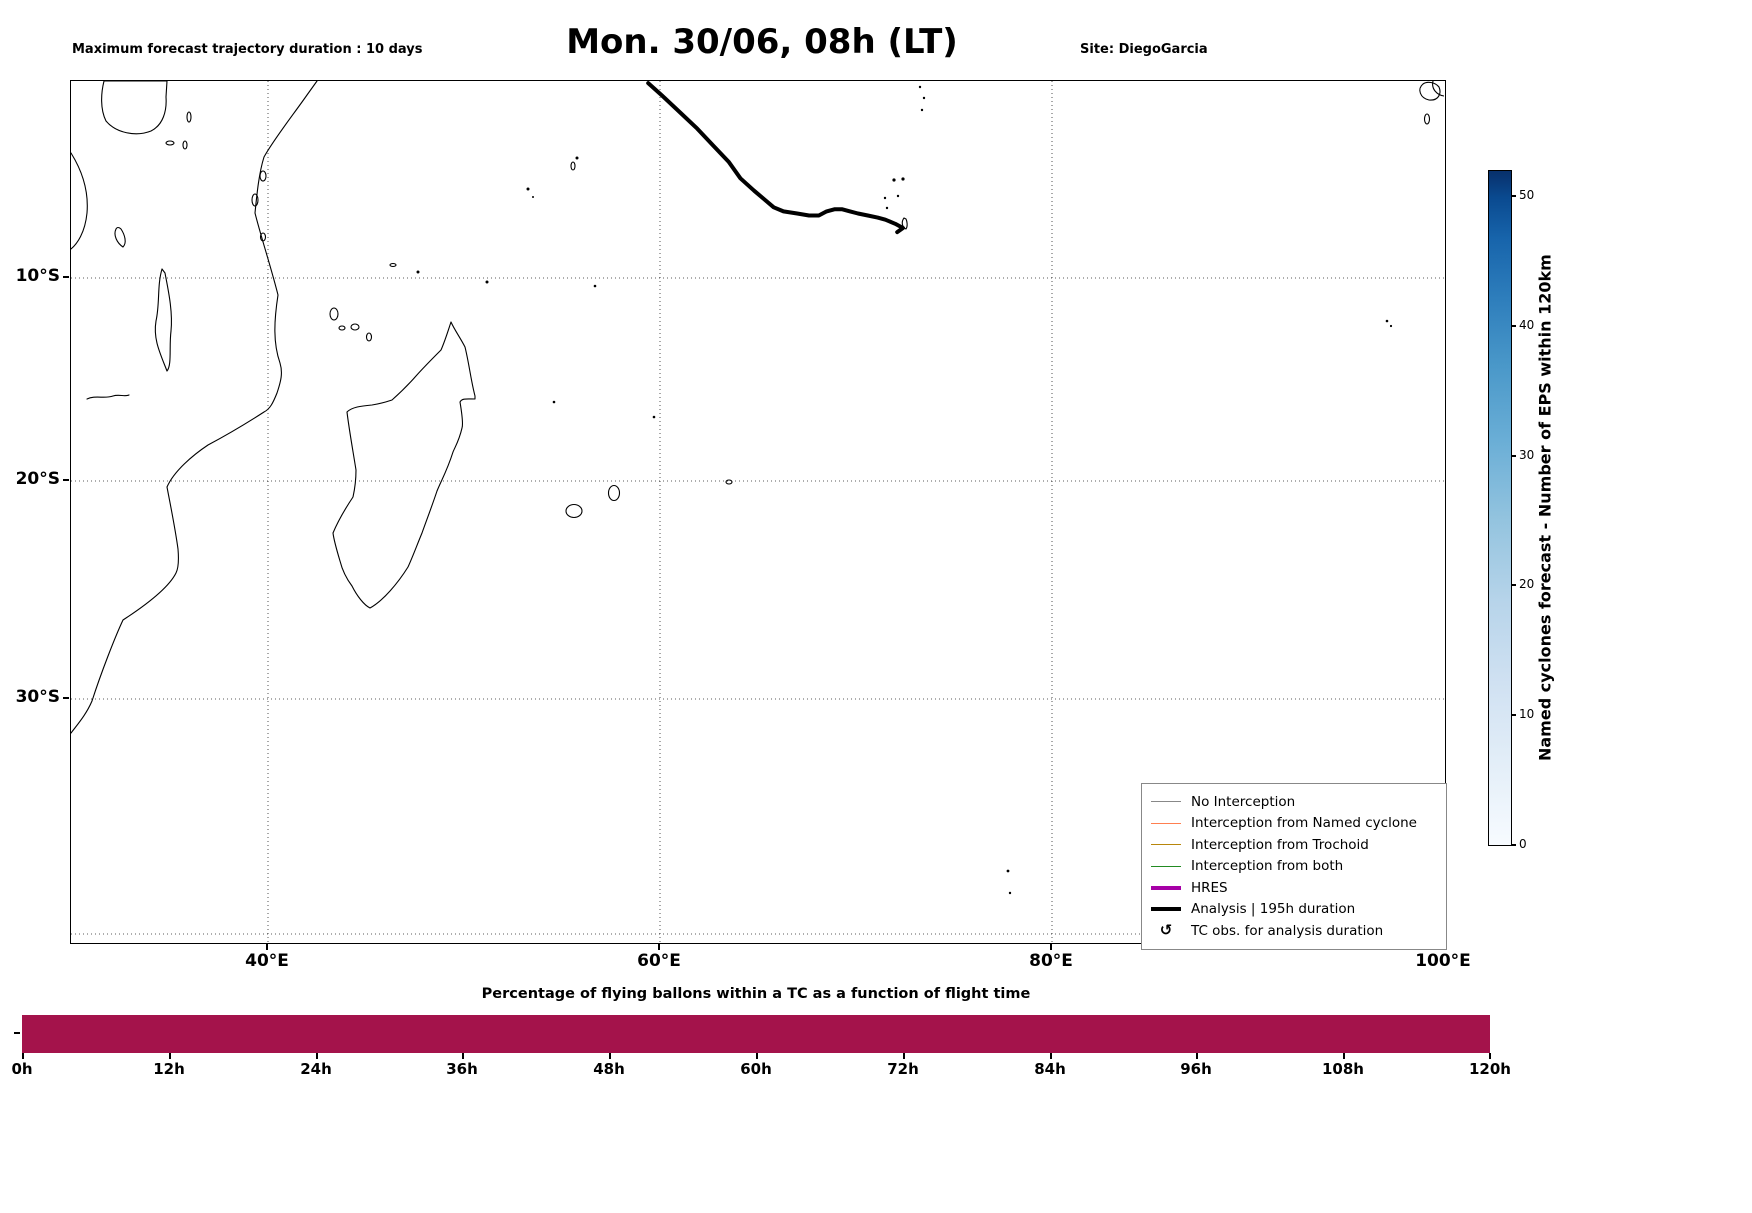 This screenshot has height=1213, width=1752. Describe the element at coordinates (170, 143) in the screenshot. I see `lake-eyasi` at that location.